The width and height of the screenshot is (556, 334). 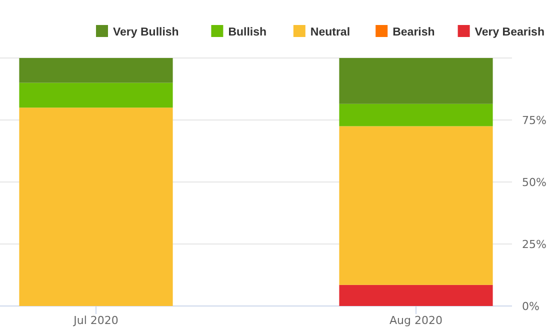 I want to click on legend-label: Bullish, so click(x=247, y=32).